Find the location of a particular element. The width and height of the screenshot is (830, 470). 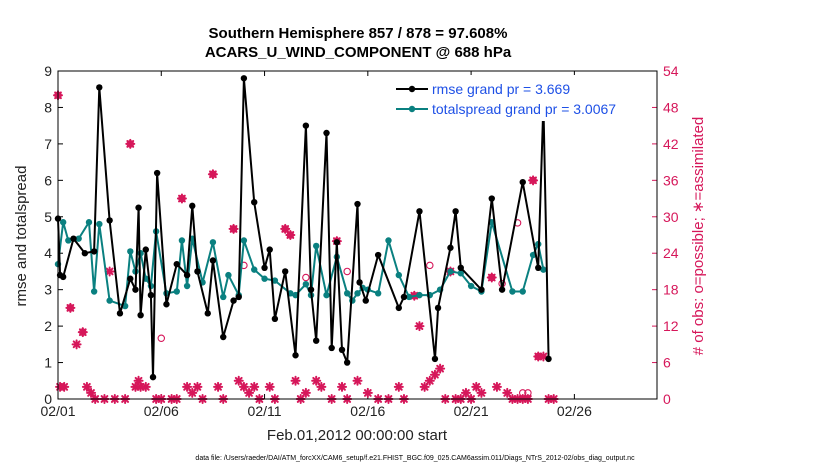

y-right-tick-label: 18 is located at coordinates (671, 290).